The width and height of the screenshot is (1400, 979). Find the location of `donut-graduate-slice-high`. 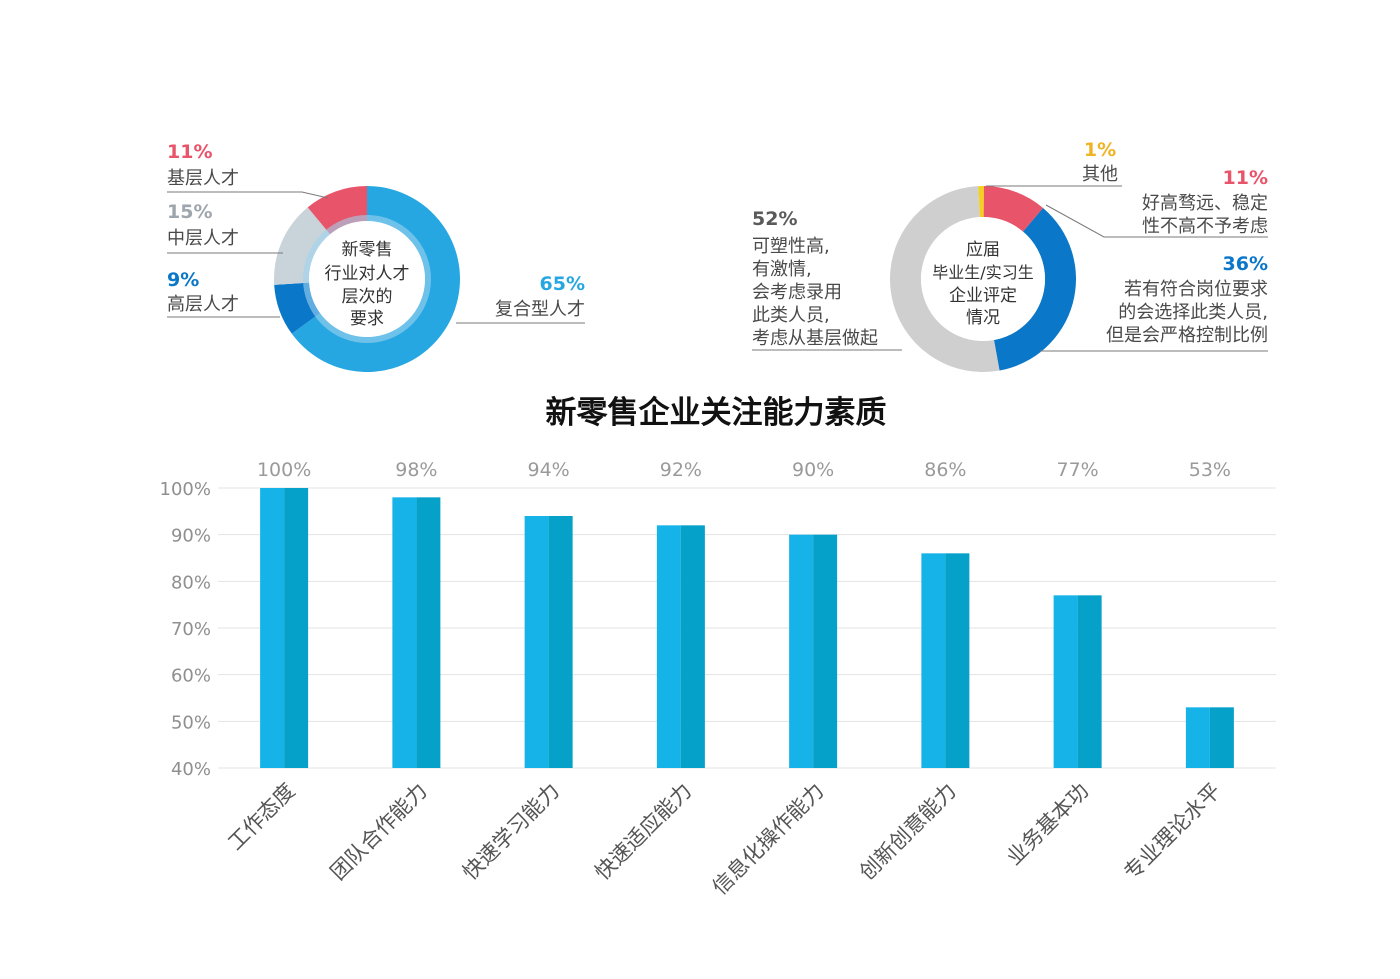

donut-graduate-slice-high is located at coordinates (944, 279).